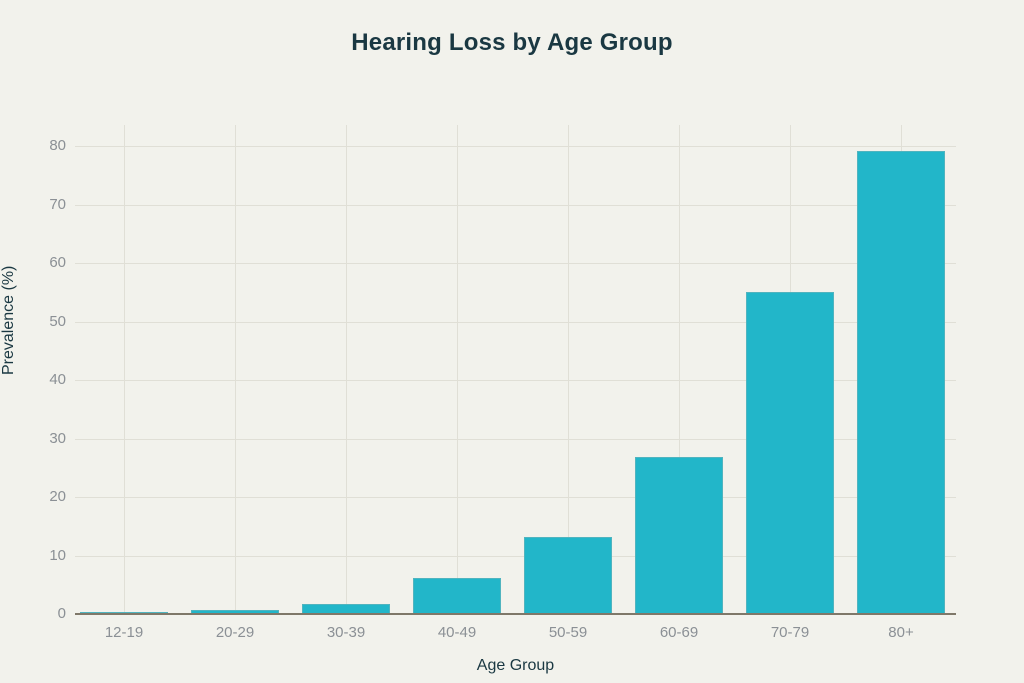  Describe the element at coordinates (568, 632) in the screenshot. I see `x-tick-label: 50-59` at that location.